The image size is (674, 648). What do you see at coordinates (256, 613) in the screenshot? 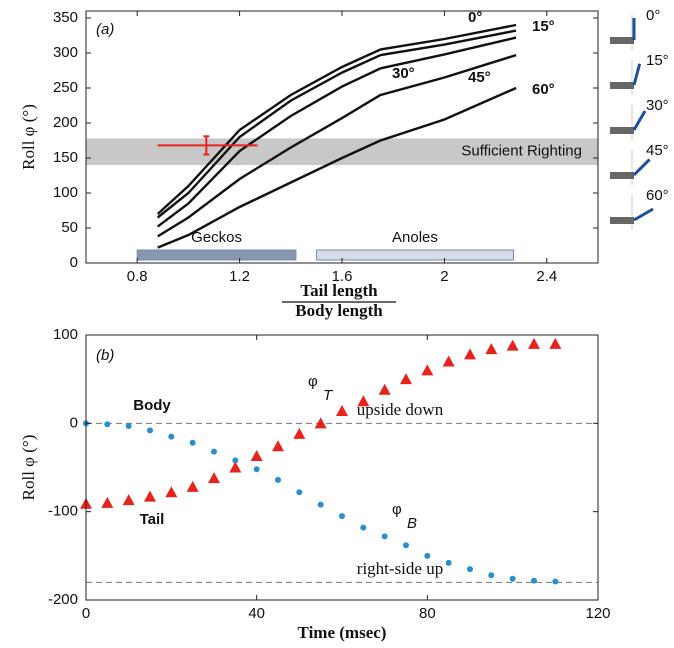
I see `x-tick-label: 40` at bounding box center [256, 613].